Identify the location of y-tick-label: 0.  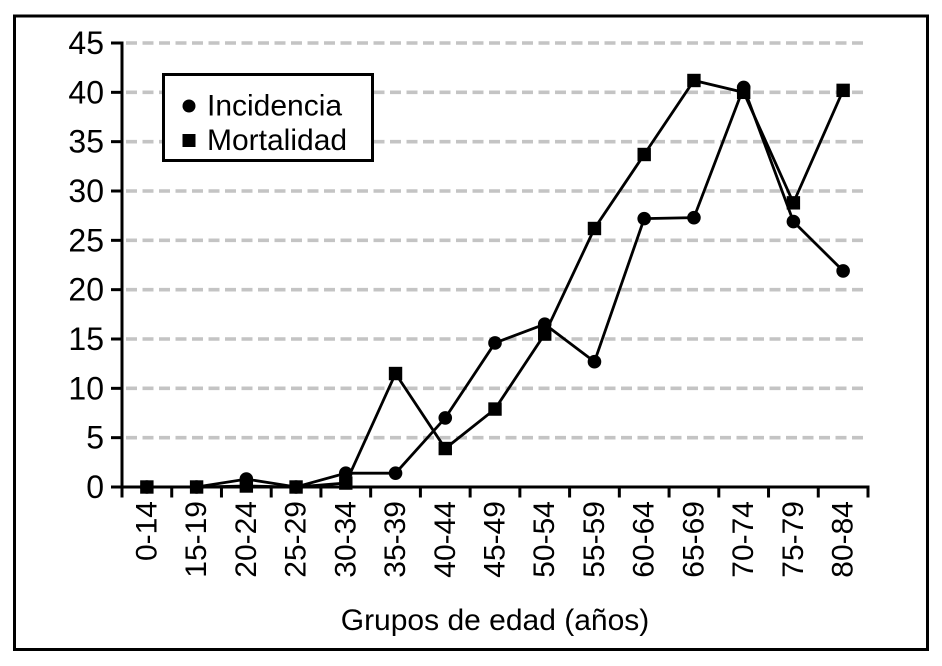
(95, 487).